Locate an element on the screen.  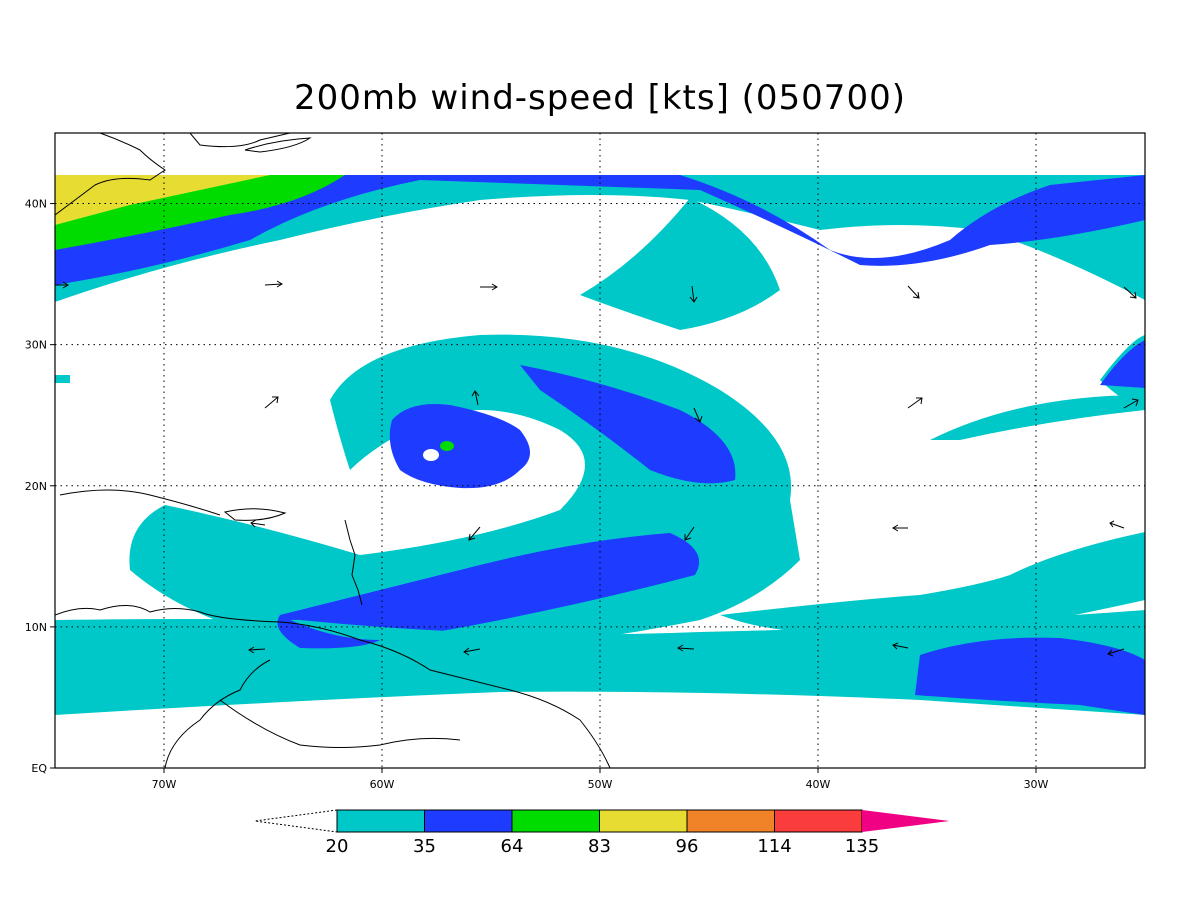
colorbar-level-label: 64 is located at coordinates (512, 846).